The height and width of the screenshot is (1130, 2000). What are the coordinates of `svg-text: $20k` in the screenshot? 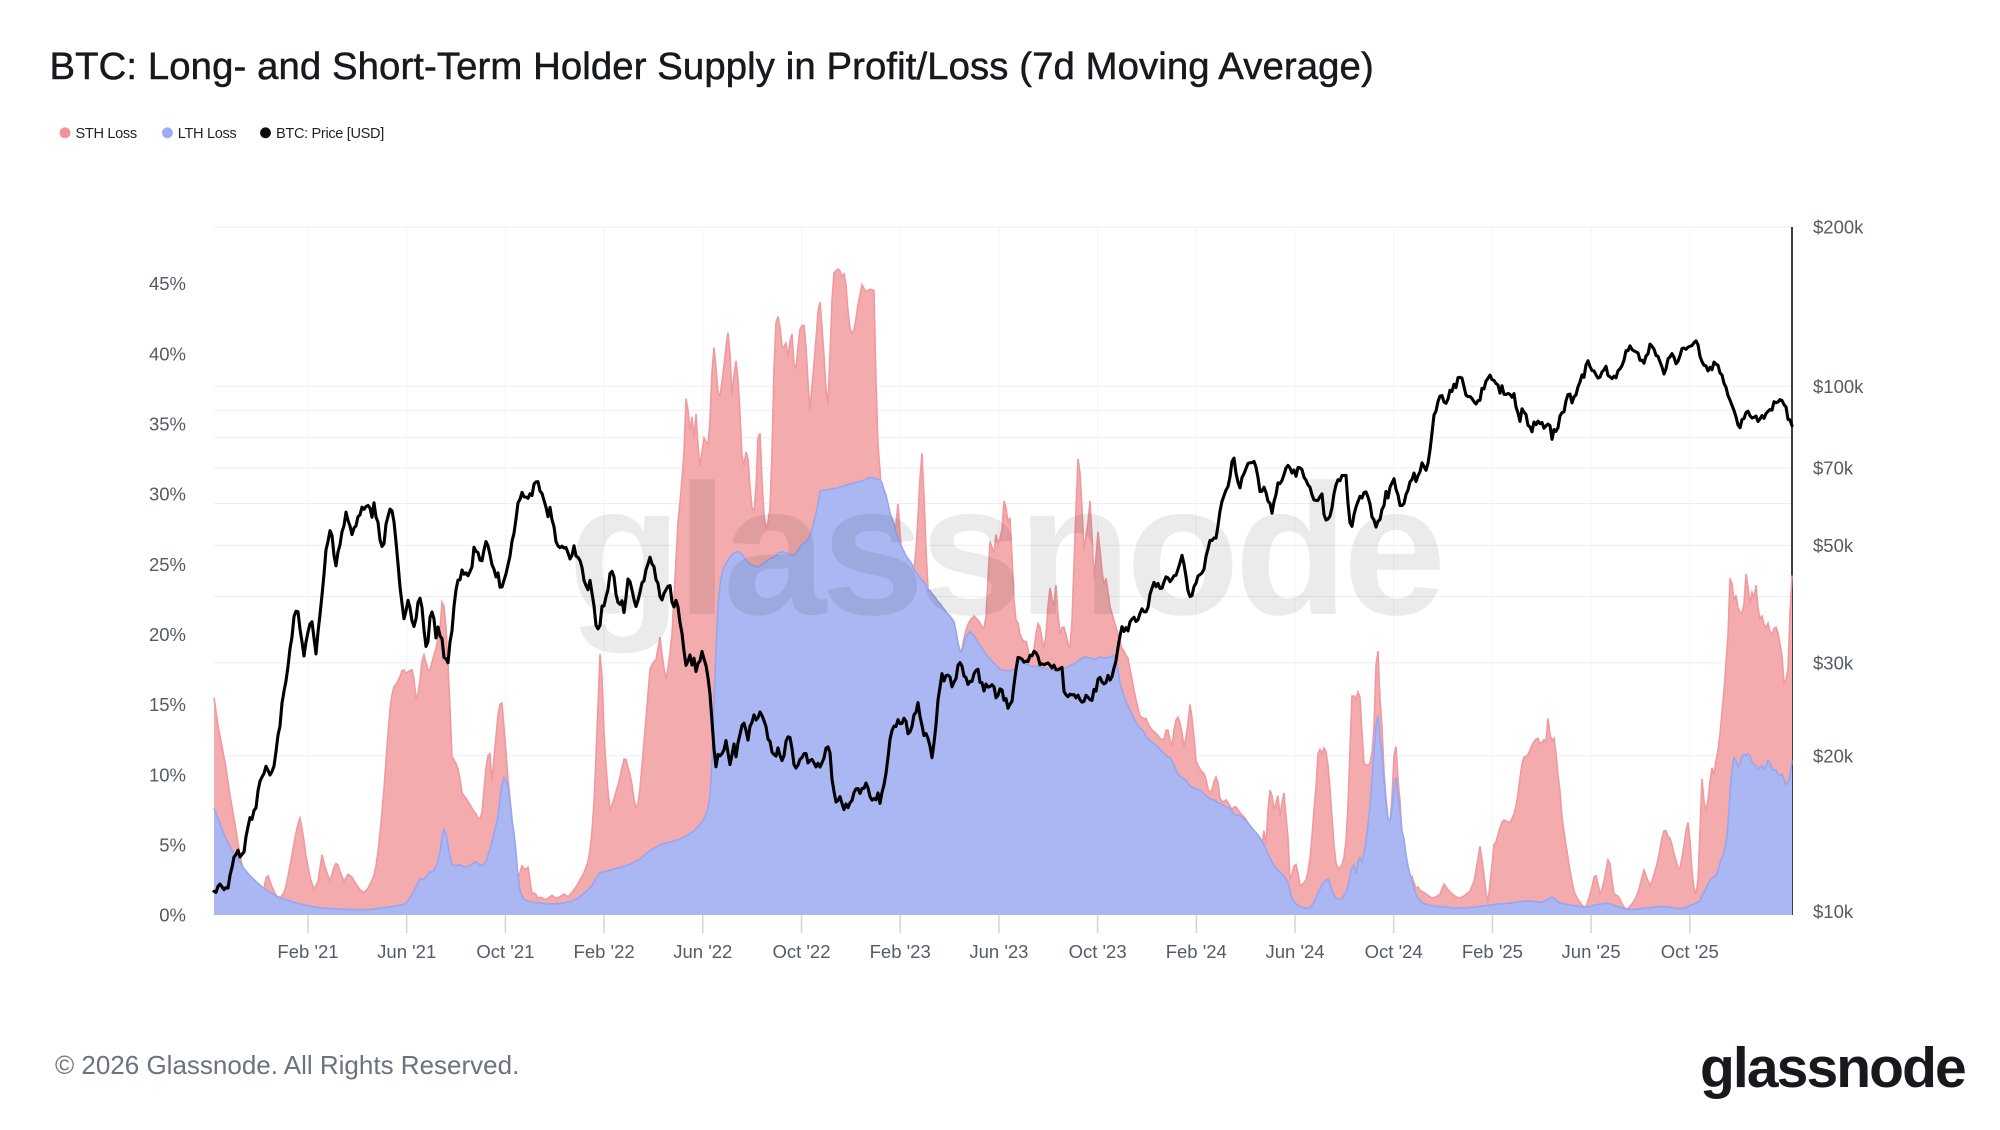 It's located at (1833, 755).